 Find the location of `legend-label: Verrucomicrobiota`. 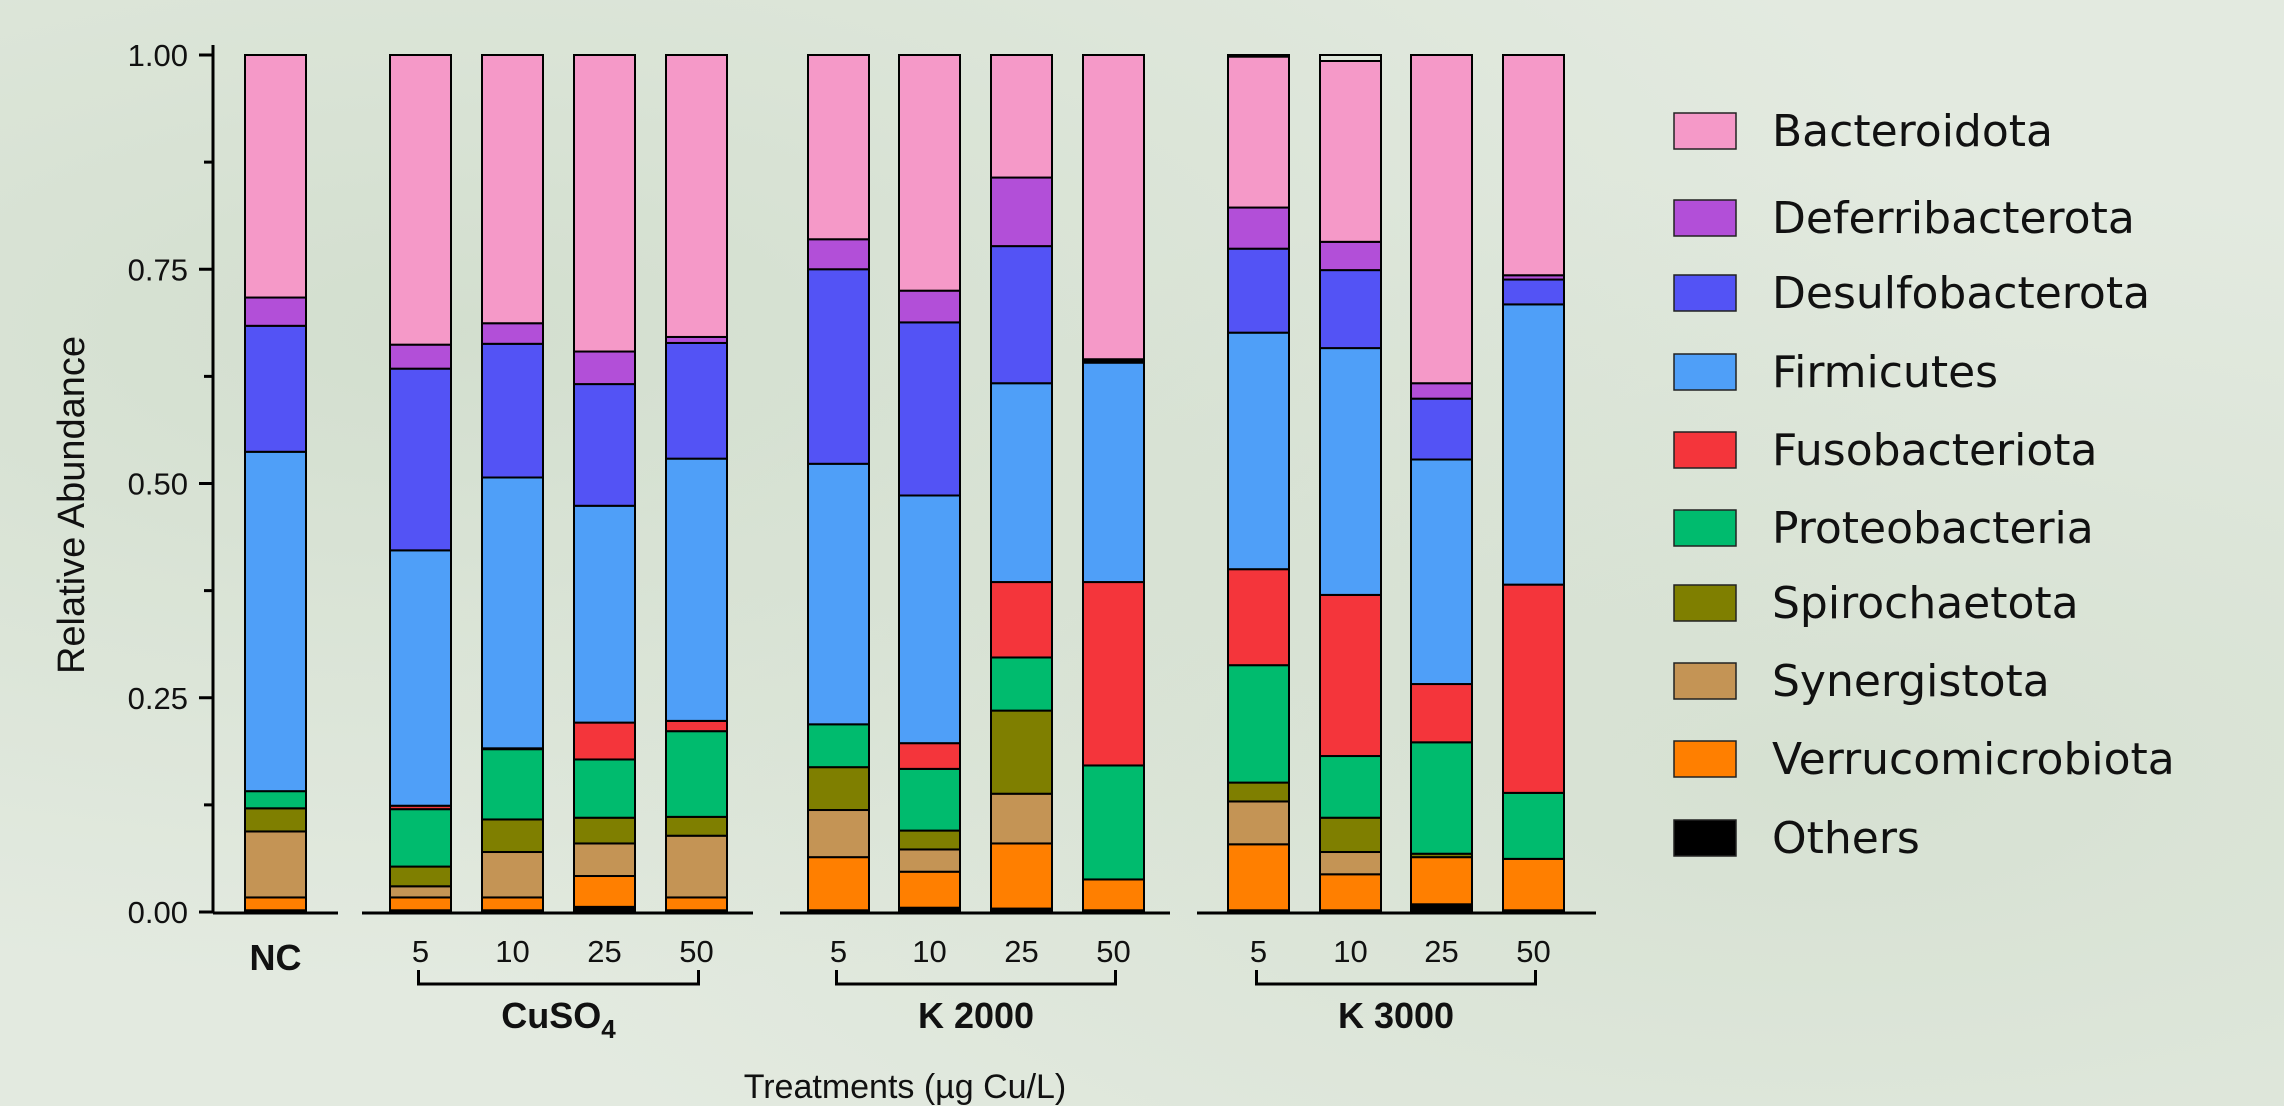

legend-label: Verrucomicrobiota is located at coordinates (1973, 759).